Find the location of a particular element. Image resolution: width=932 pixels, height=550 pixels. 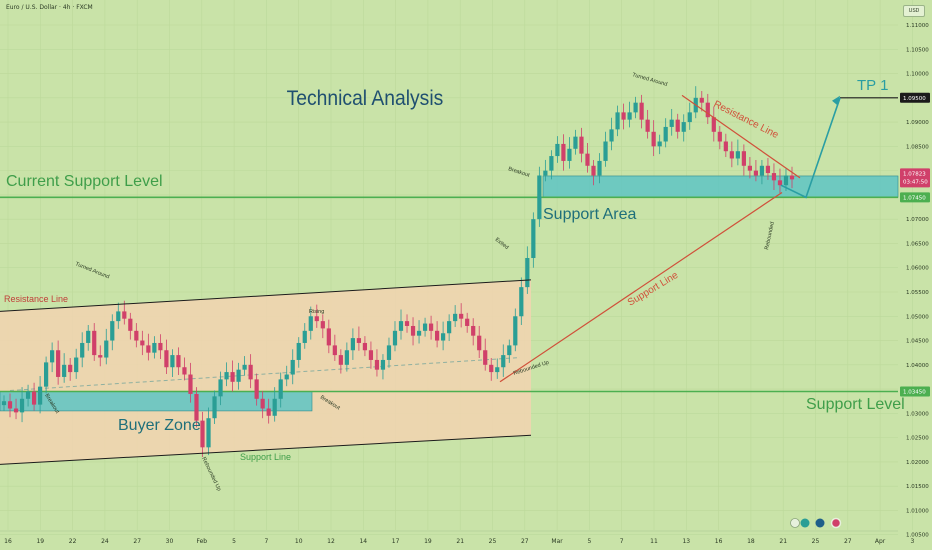

y-tick-4: 1.09000 is located at coordinates (917, 123).